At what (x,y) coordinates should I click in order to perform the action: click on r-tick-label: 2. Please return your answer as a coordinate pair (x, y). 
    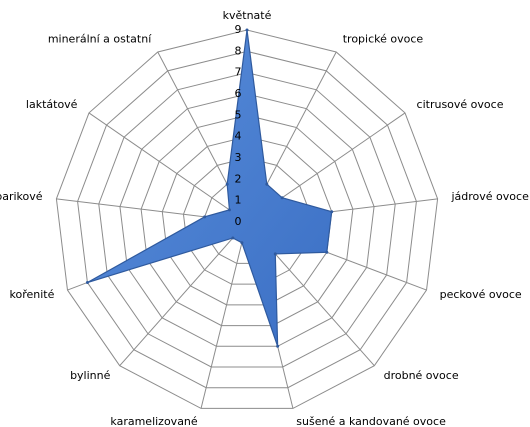
    Looking at the image, I should click on (238, 178).